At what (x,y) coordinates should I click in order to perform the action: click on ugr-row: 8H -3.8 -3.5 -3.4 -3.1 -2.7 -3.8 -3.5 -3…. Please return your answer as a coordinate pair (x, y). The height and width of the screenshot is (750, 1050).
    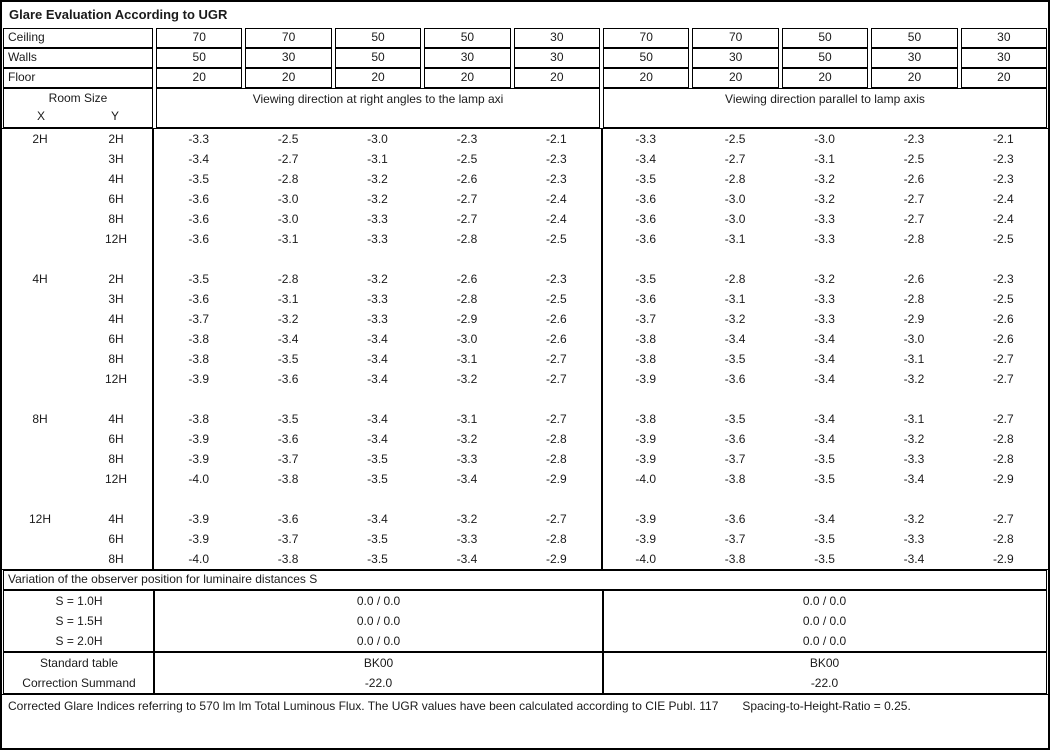
    Looking at the image, I should click on (525, 359).